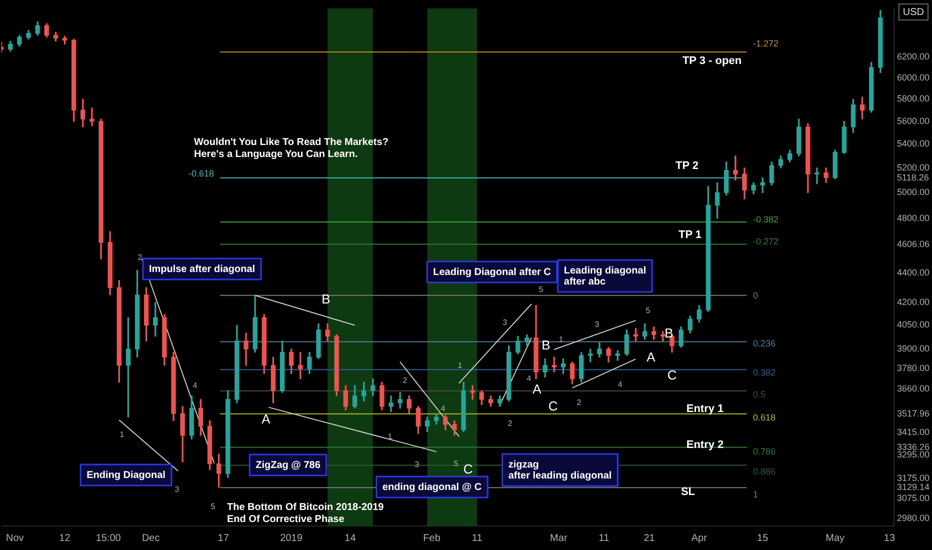 The image size is (932, 550). What do you see at coordinates (109, 538) in the screenshot?
I see `x-tick-label: 15:00` at bounding box center [109, 538].